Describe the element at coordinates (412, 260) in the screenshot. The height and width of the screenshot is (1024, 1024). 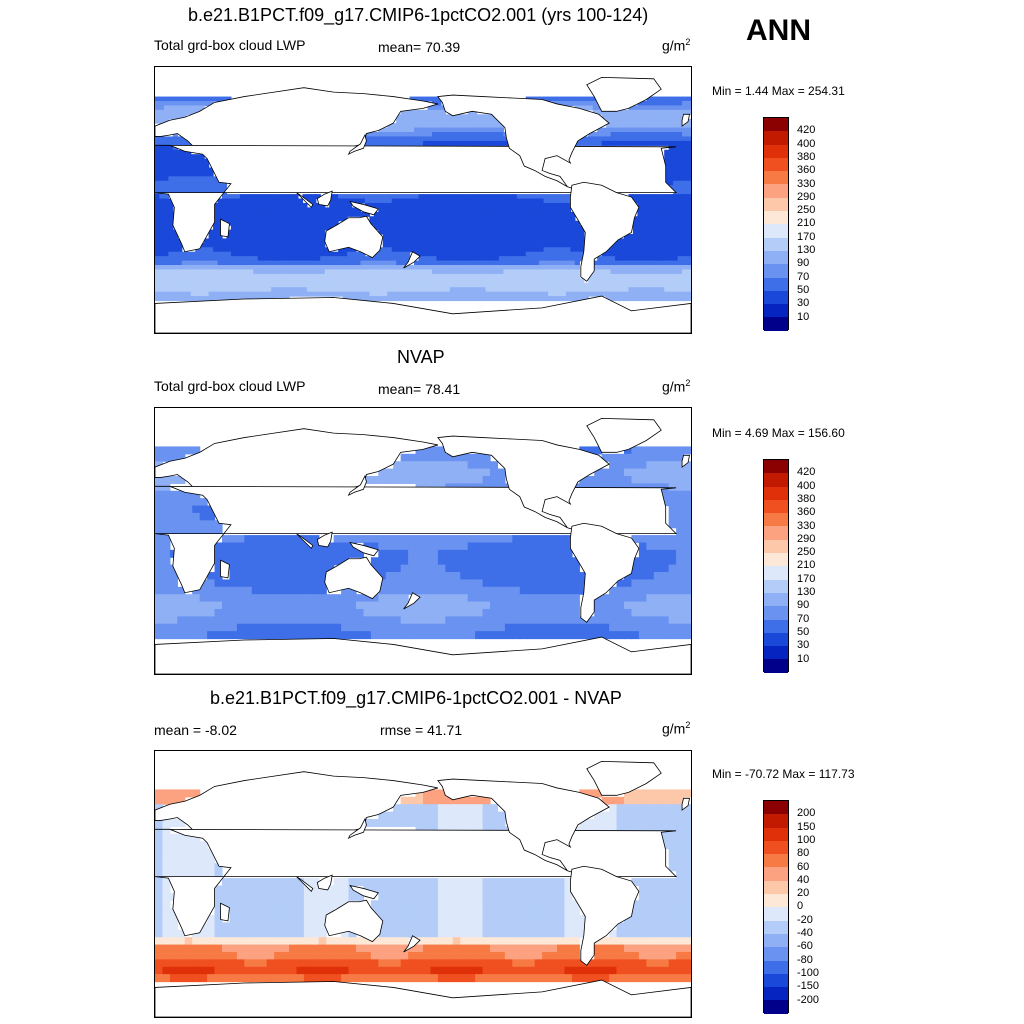
I see `coastline` at that location.